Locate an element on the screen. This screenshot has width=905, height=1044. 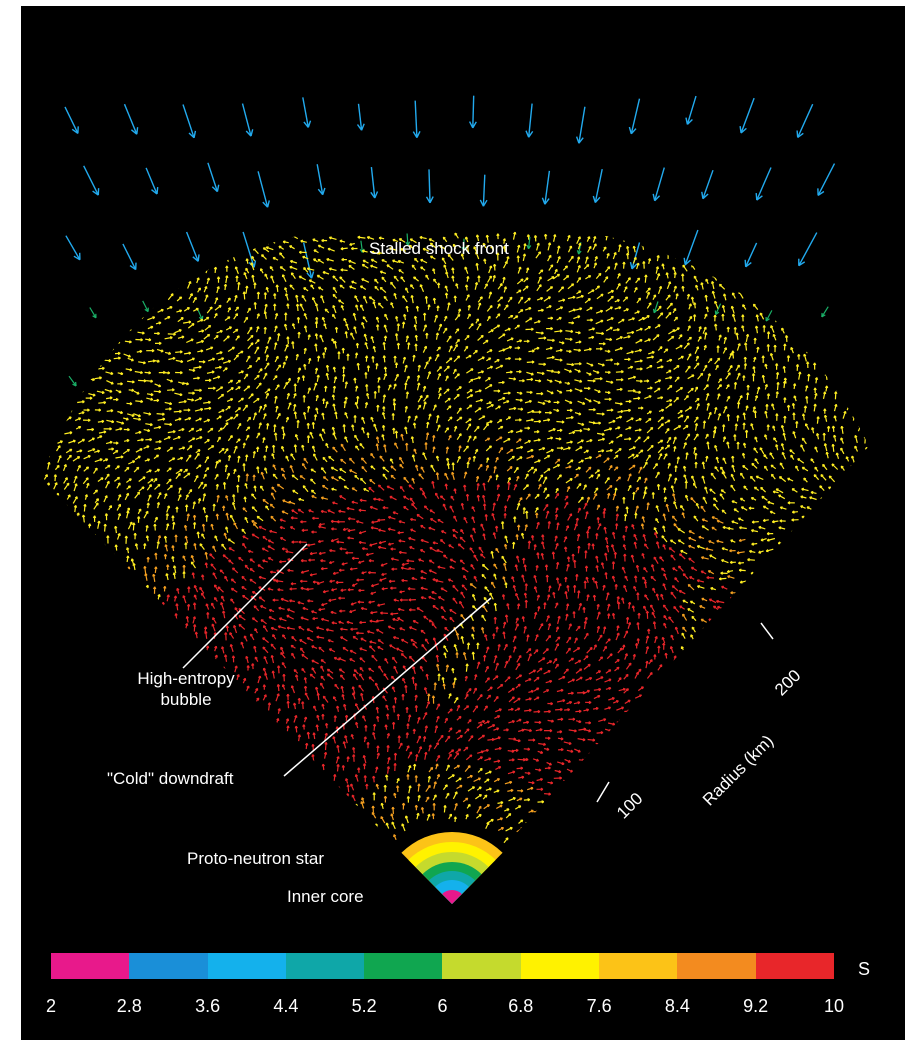
colorbar-tick-label: 4.4 is located at coordinates (286, 1006).